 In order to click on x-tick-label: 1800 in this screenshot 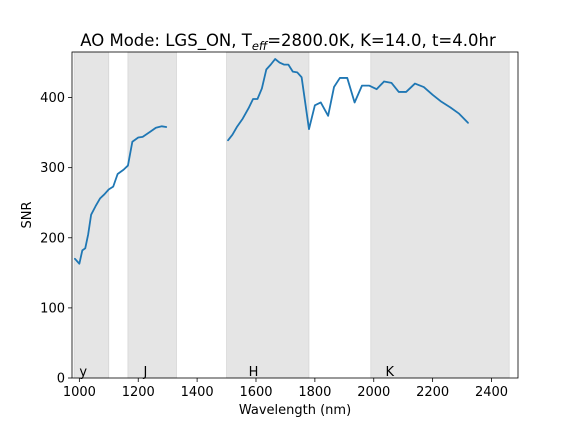, I will do `click(314, 392)`.